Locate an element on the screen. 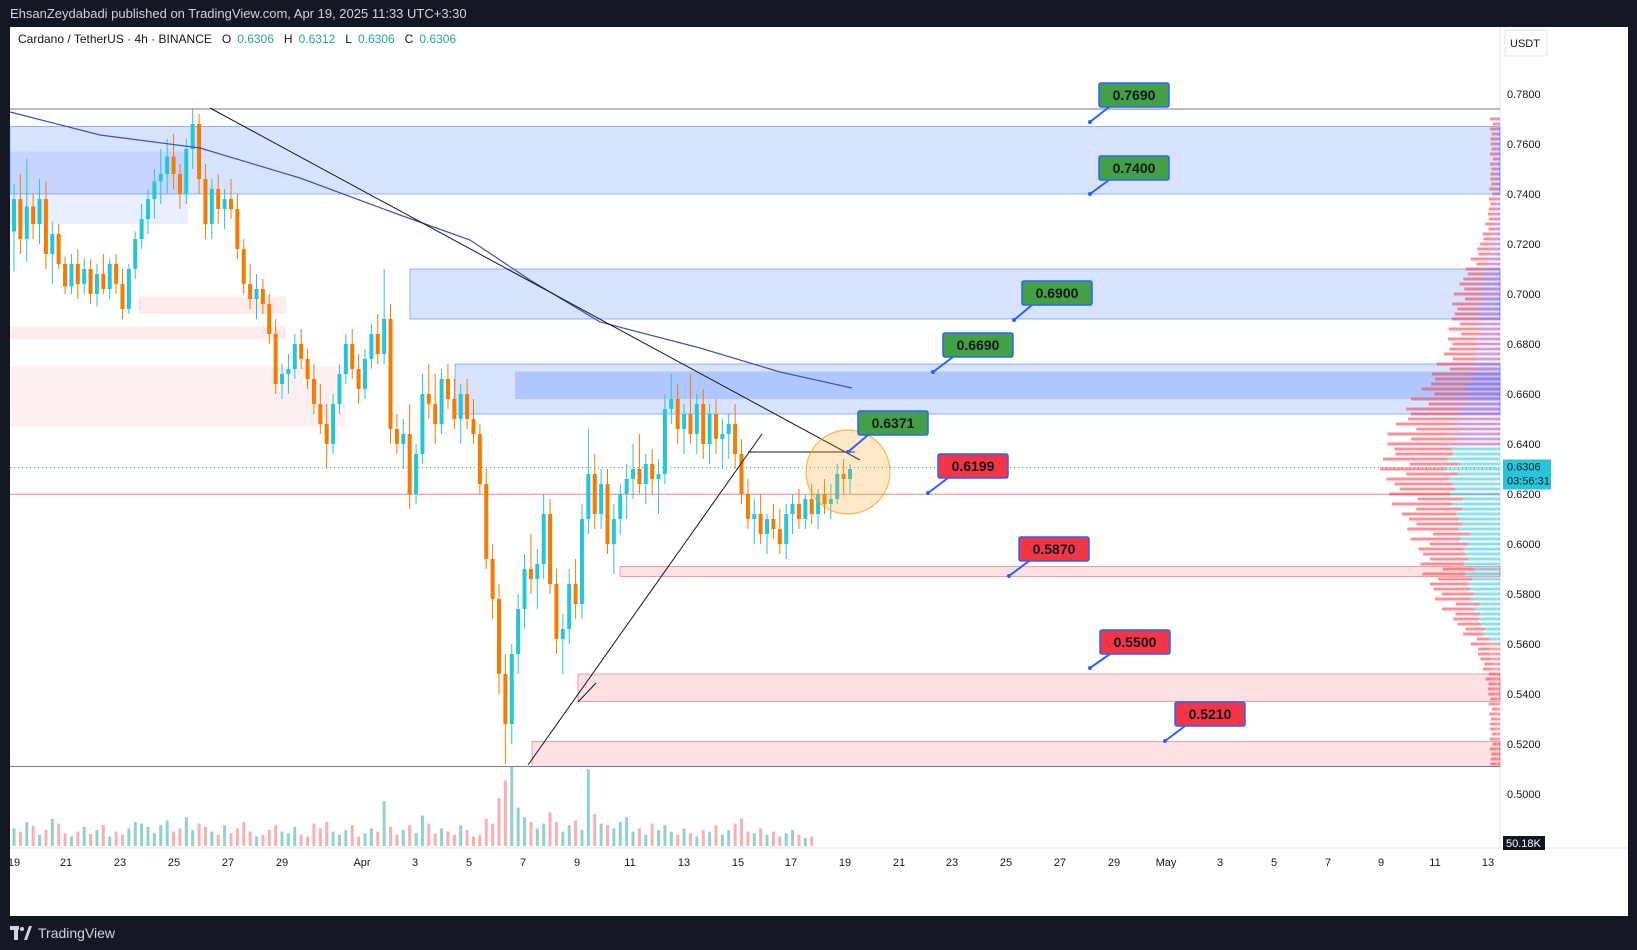  open-value: 0.6306 is located at coordinates (255, 39).